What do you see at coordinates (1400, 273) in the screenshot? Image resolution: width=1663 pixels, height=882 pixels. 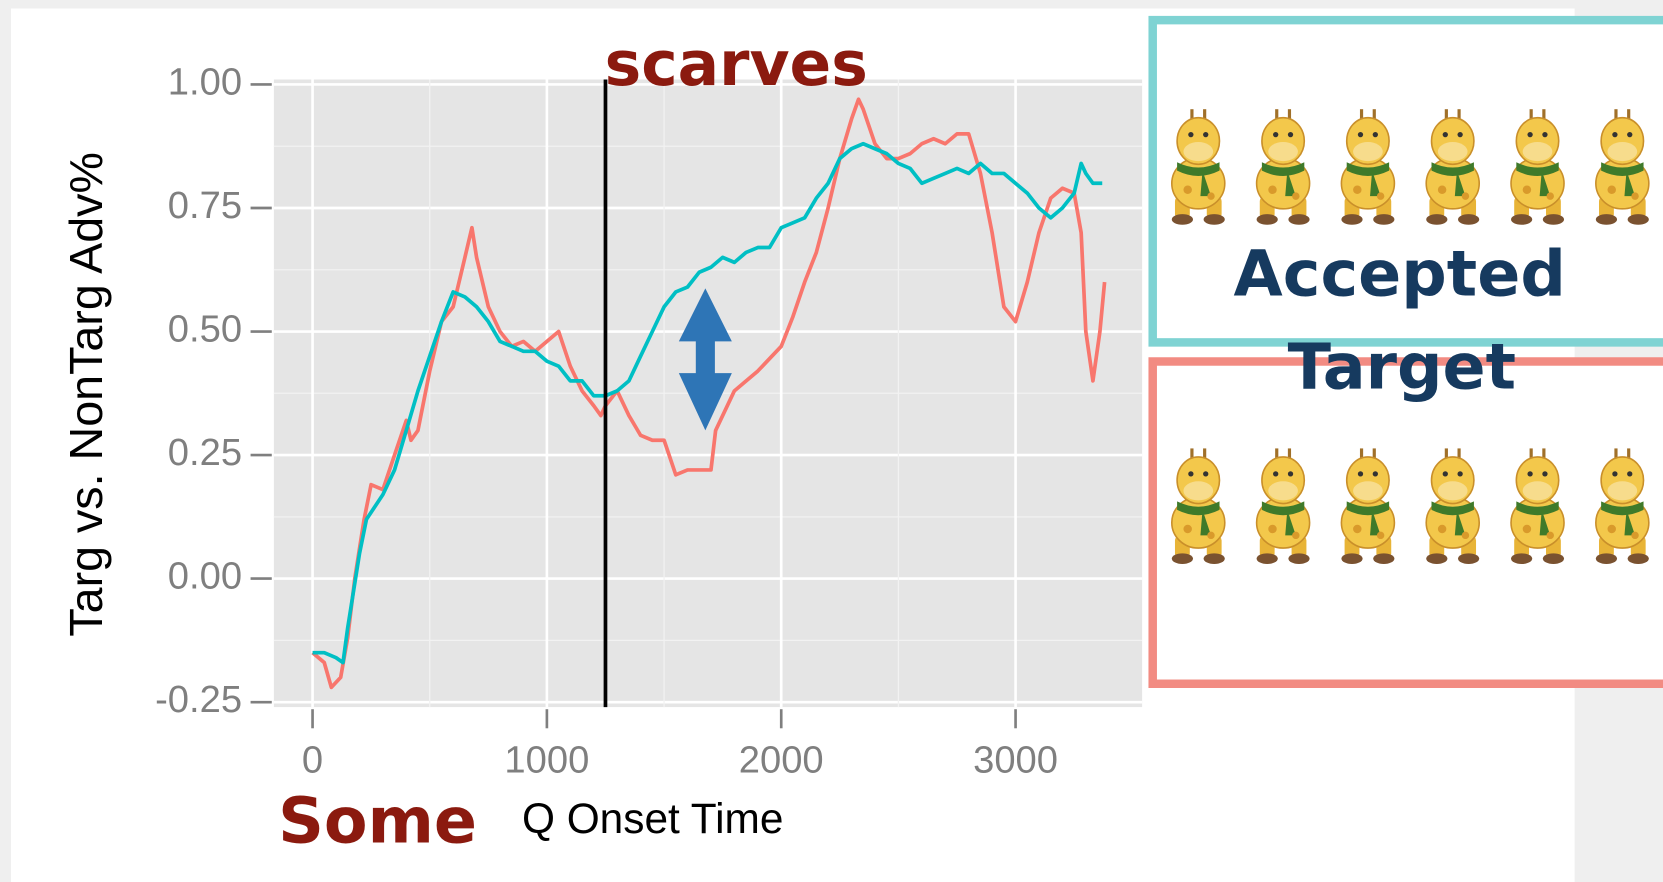 I see `box-label: Accepted` at bounding box center [1400, 273].